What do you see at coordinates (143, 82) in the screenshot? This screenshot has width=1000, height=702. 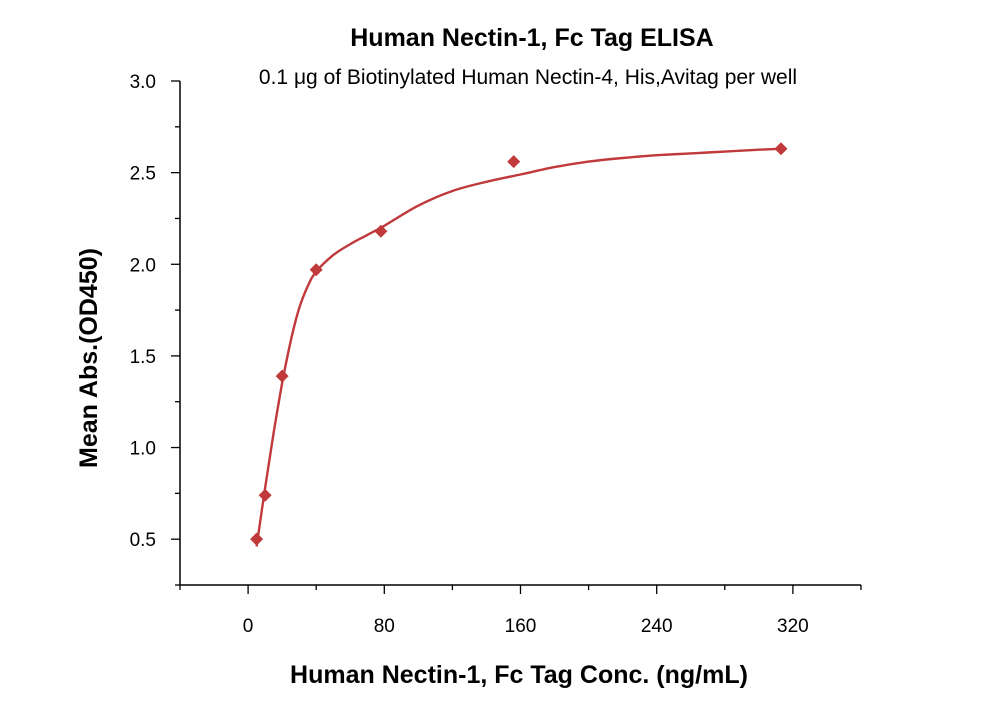 I see `y-tick-label: 3.0` at bounding box center [143, 82].